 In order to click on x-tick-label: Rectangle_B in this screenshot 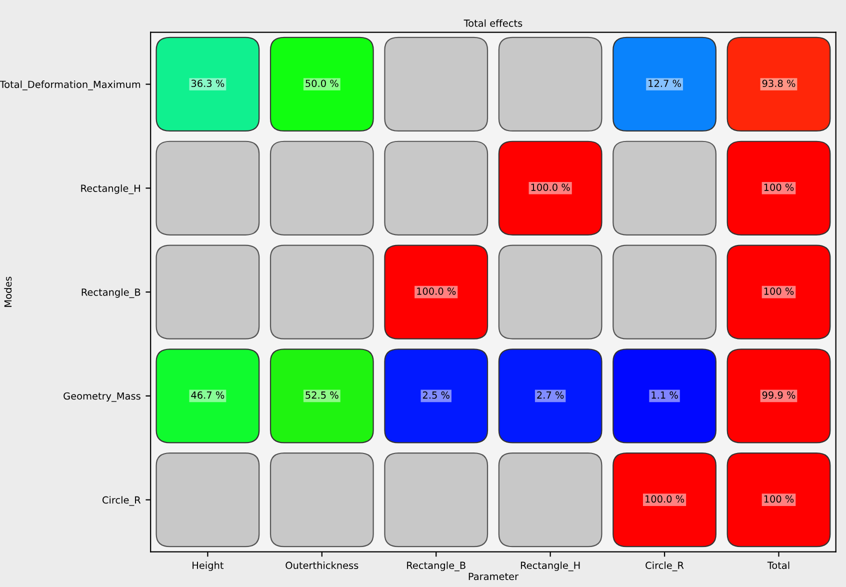, I will do `click(436, 567)`.